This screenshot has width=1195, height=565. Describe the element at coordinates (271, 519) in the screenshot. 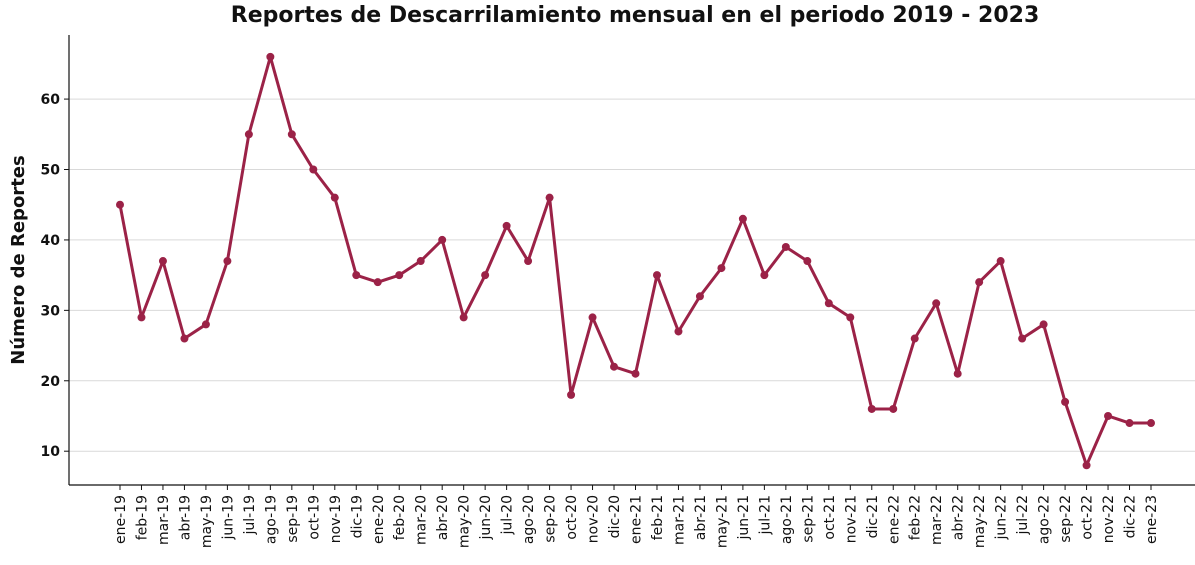

I see `x-tick-label: ago-19` at that location.